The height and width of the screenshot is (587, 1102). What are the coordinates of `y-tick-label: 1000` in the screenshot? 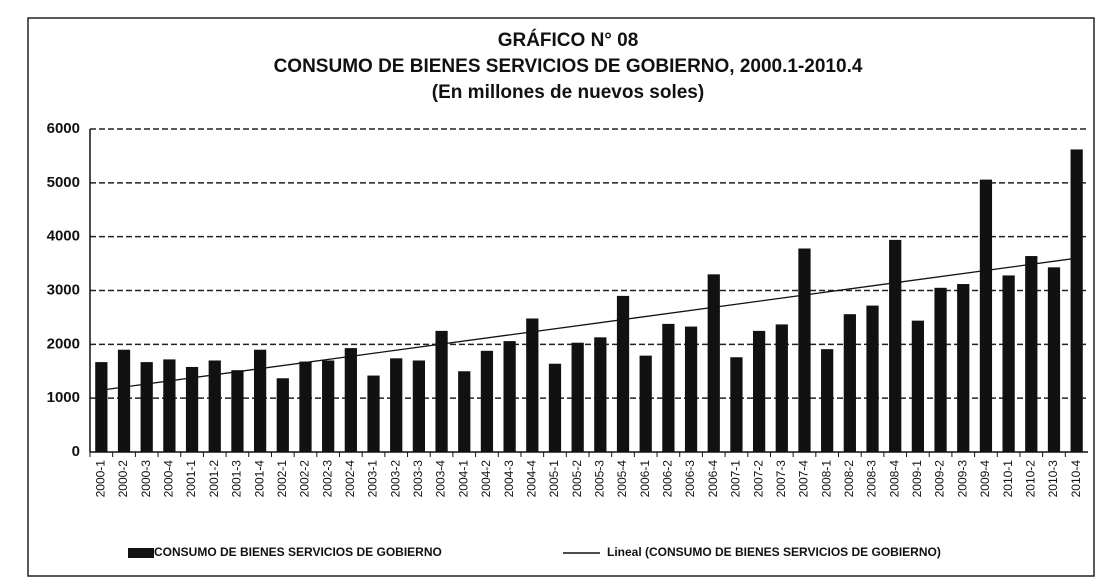 It's located at (63, 397).